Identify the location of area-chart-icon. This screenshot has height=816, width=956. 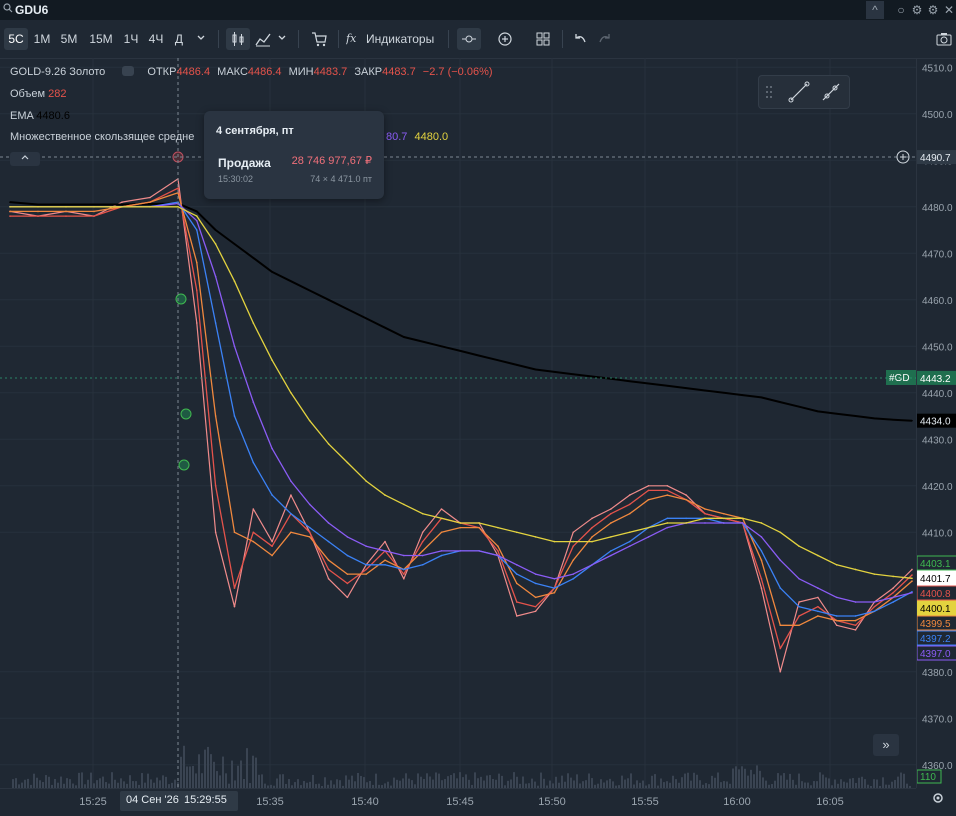
(263, 39).